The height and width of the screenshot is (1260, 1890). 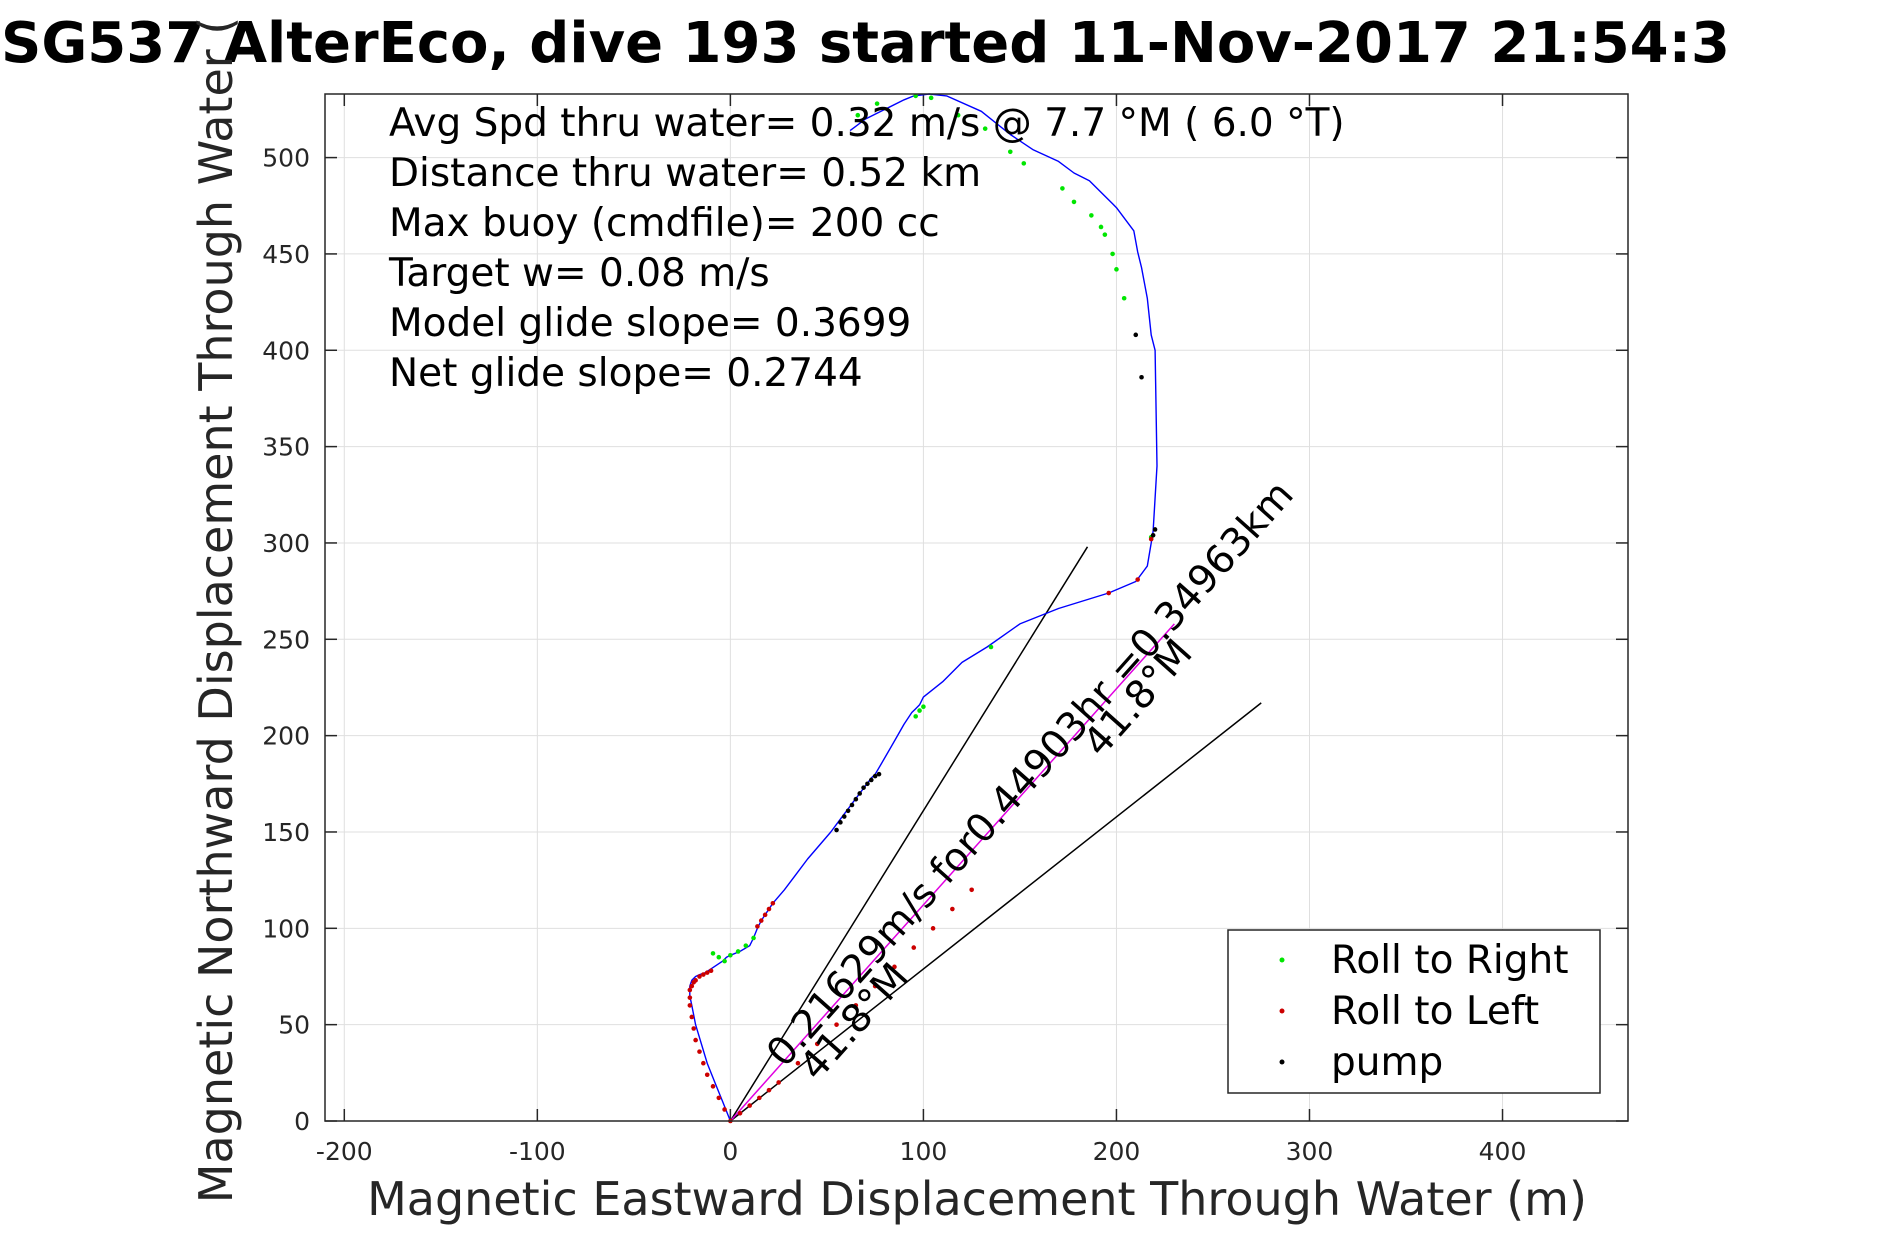 I want to click on legend: Roll to Right Roll to Left pump, so click(x=1414, y=1011).